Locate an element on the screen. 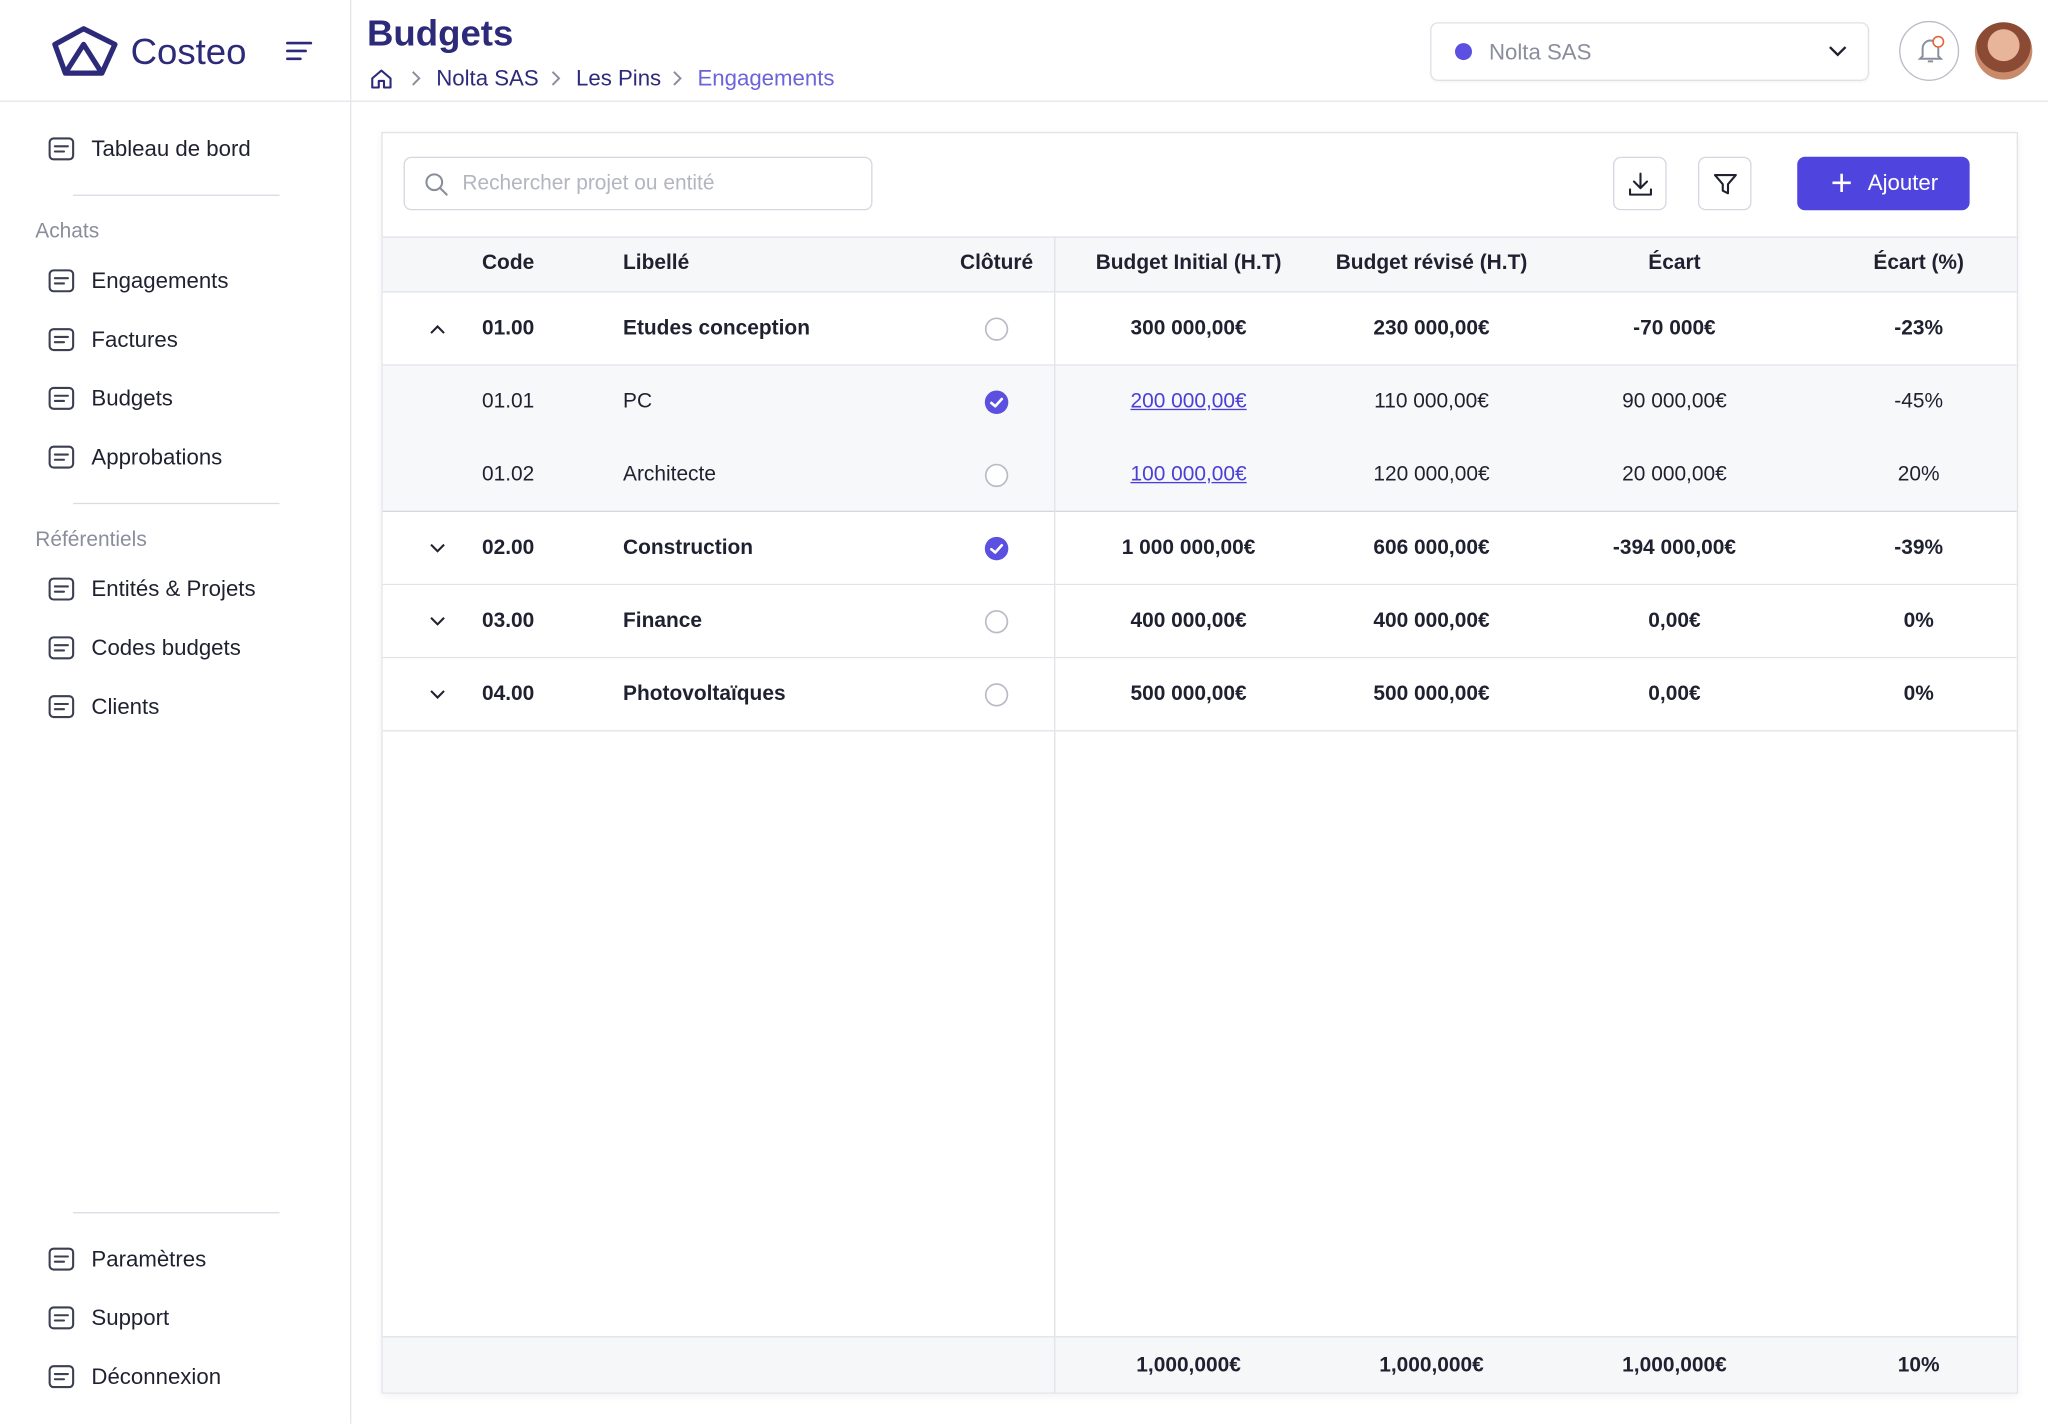 This screenshot has width=2048, height=1424. breadcrumb-item: Les Pins is located at coordinates (618, 78).